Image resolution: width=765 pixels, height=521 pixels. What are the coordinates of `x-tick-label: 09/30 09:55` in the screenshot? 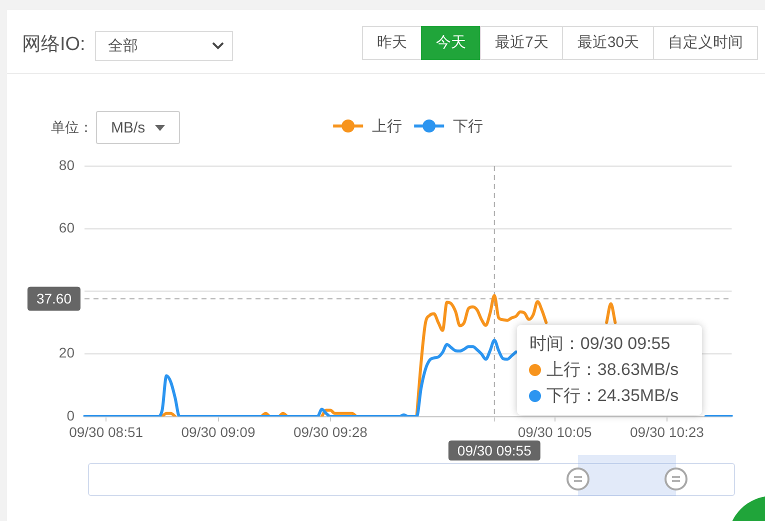 It's located at (494, 450).